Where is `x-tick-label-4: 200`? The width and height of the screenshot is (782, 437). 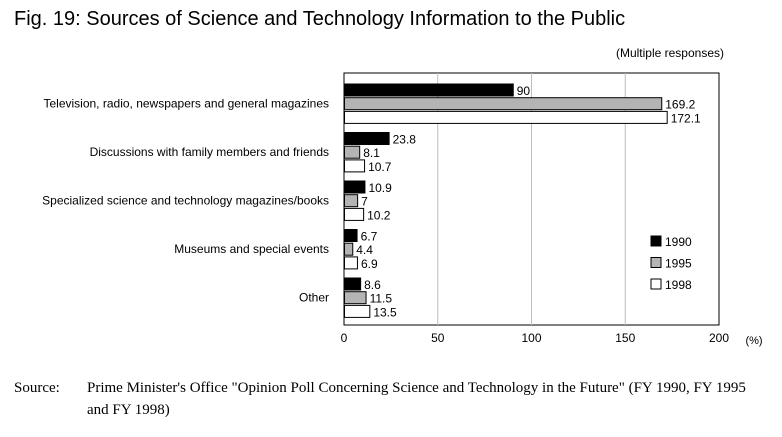
x-tick-label-4: 200 is located at coordinates (719, 338).